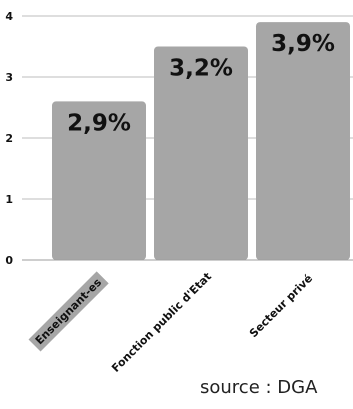 This screenshot has width=353, height=409. Describe the element at coordinates (281, 306) in the screenshot. I see `x-tick-label-2: Secteur privé` at that location.